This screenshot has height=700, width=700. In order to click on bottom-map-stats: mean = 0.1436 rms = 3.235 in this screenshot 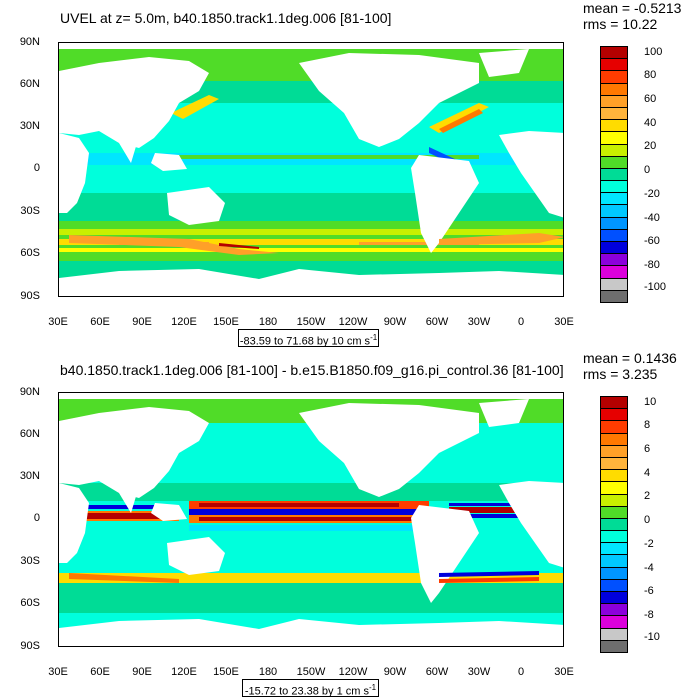, I will do `click(630, 366)`.